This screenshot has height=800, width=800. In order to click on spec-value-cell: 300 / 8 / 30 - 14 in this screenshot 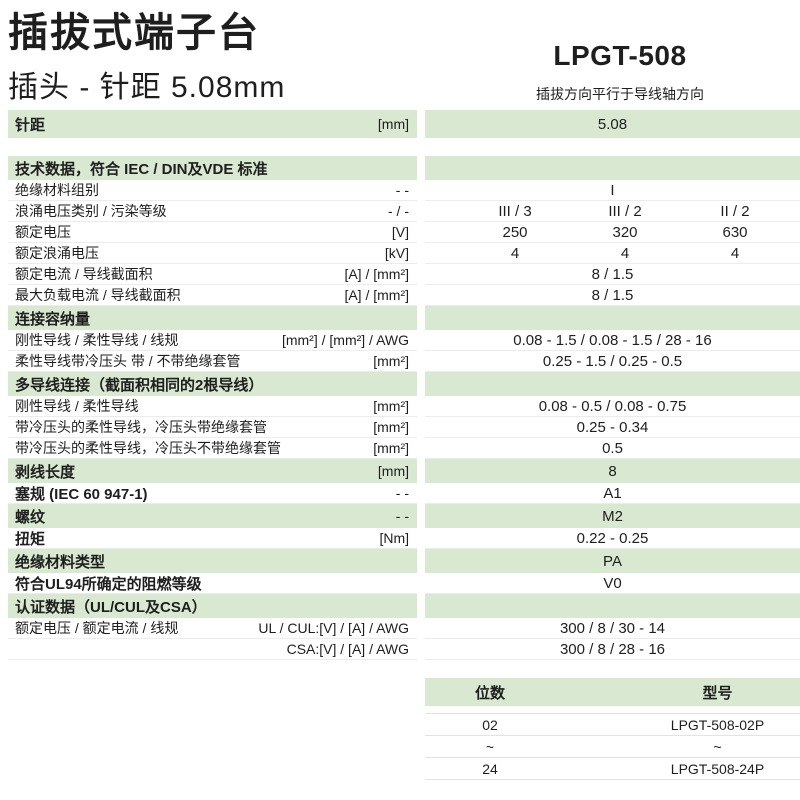, I will do `click(612, 628)`.